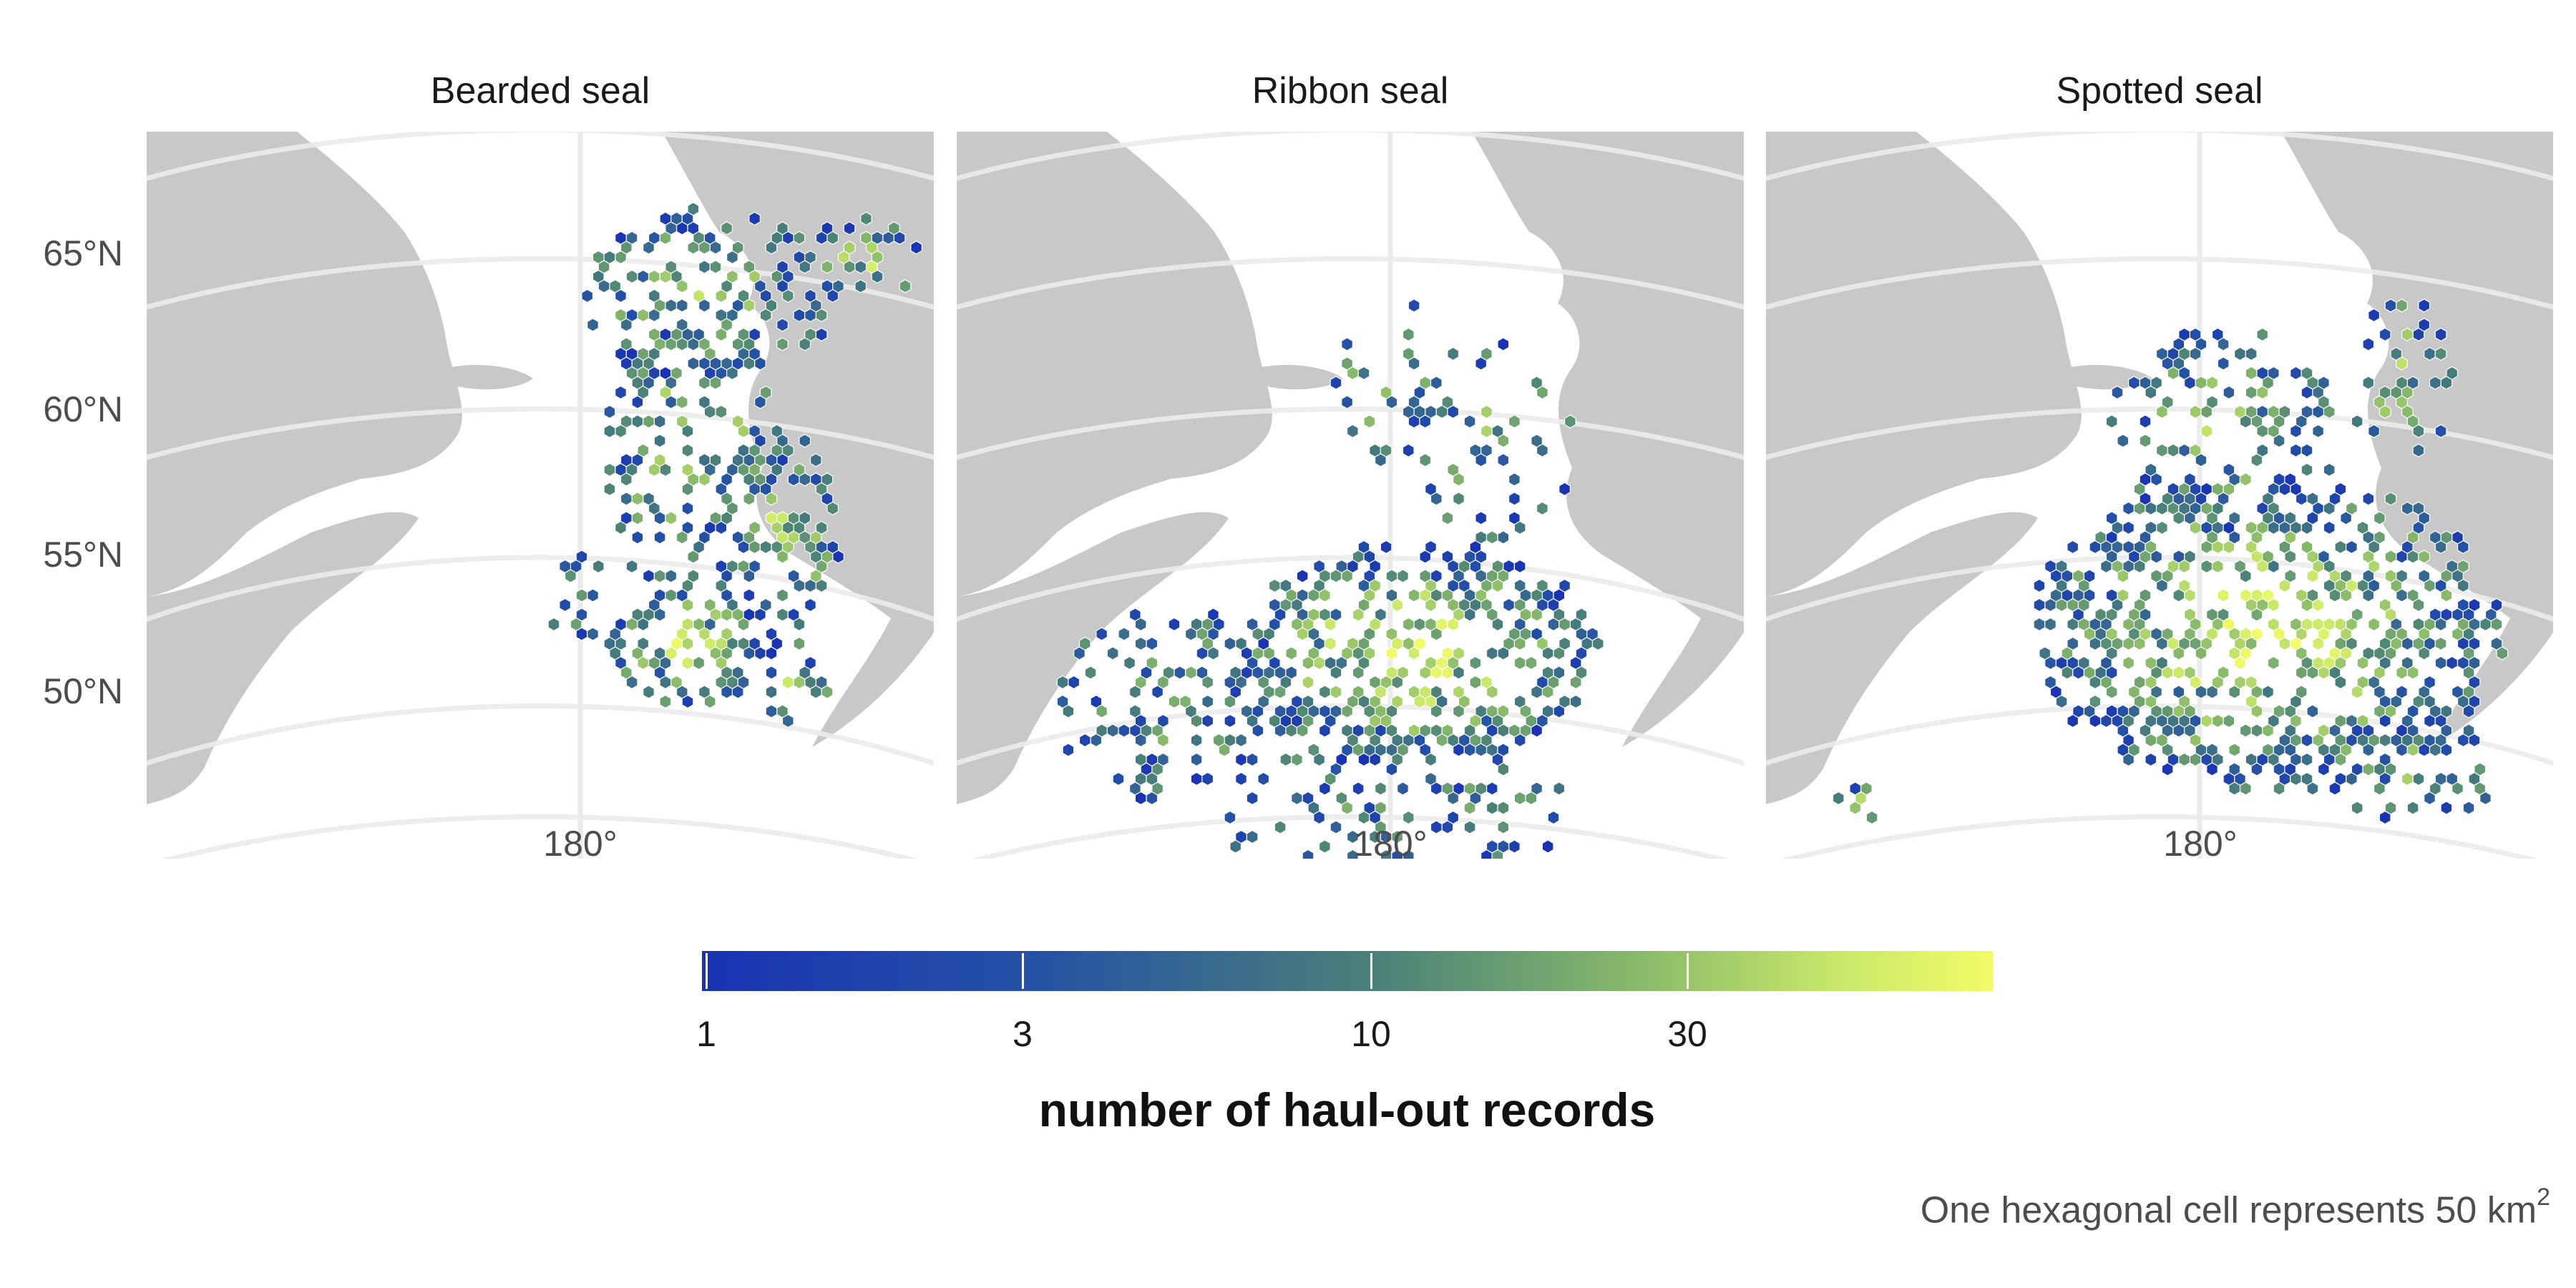 The width and height of the screenshot is (2576, 1288). What do you see at coordinates (2159, 836) in the screenshot?
I see `graticule-parallel` at bounding box center [2159, 836].